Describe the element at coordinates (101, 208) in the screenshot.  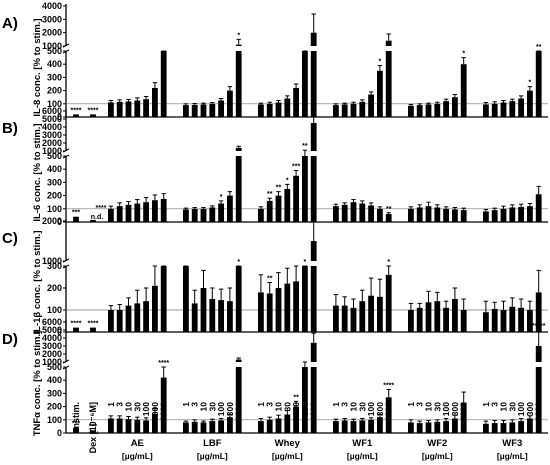
I see `significance-label: ****` at that location.